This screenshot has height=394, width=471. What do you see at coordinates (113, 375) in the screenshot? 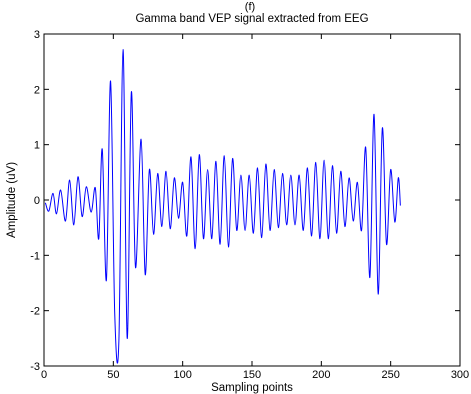
I see `x-tick-label: 50` at bounding box center [113, 375].